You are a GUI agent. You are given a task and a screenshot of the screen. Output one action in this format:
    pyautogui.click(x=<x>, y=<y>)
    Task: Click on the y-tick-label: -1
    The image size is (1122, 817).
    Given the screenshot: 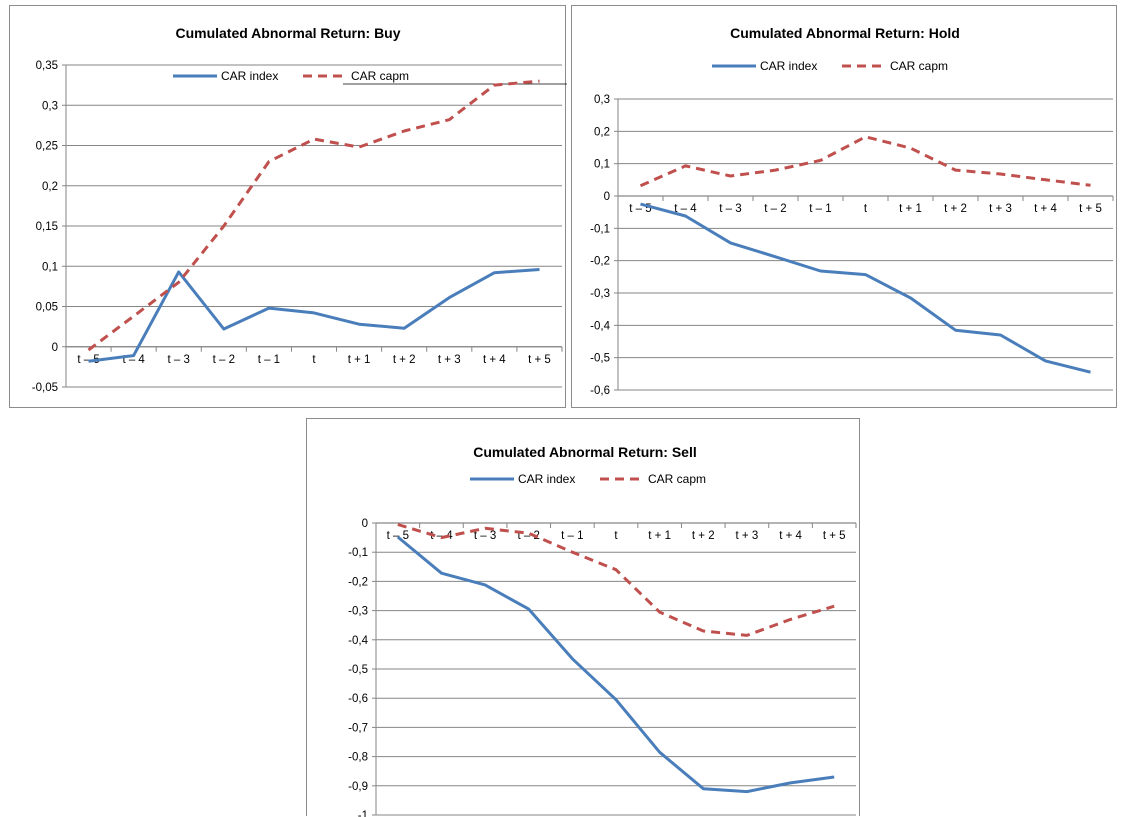 What is the action you would take?
    pyautogui.click(x=363, y=813)
    